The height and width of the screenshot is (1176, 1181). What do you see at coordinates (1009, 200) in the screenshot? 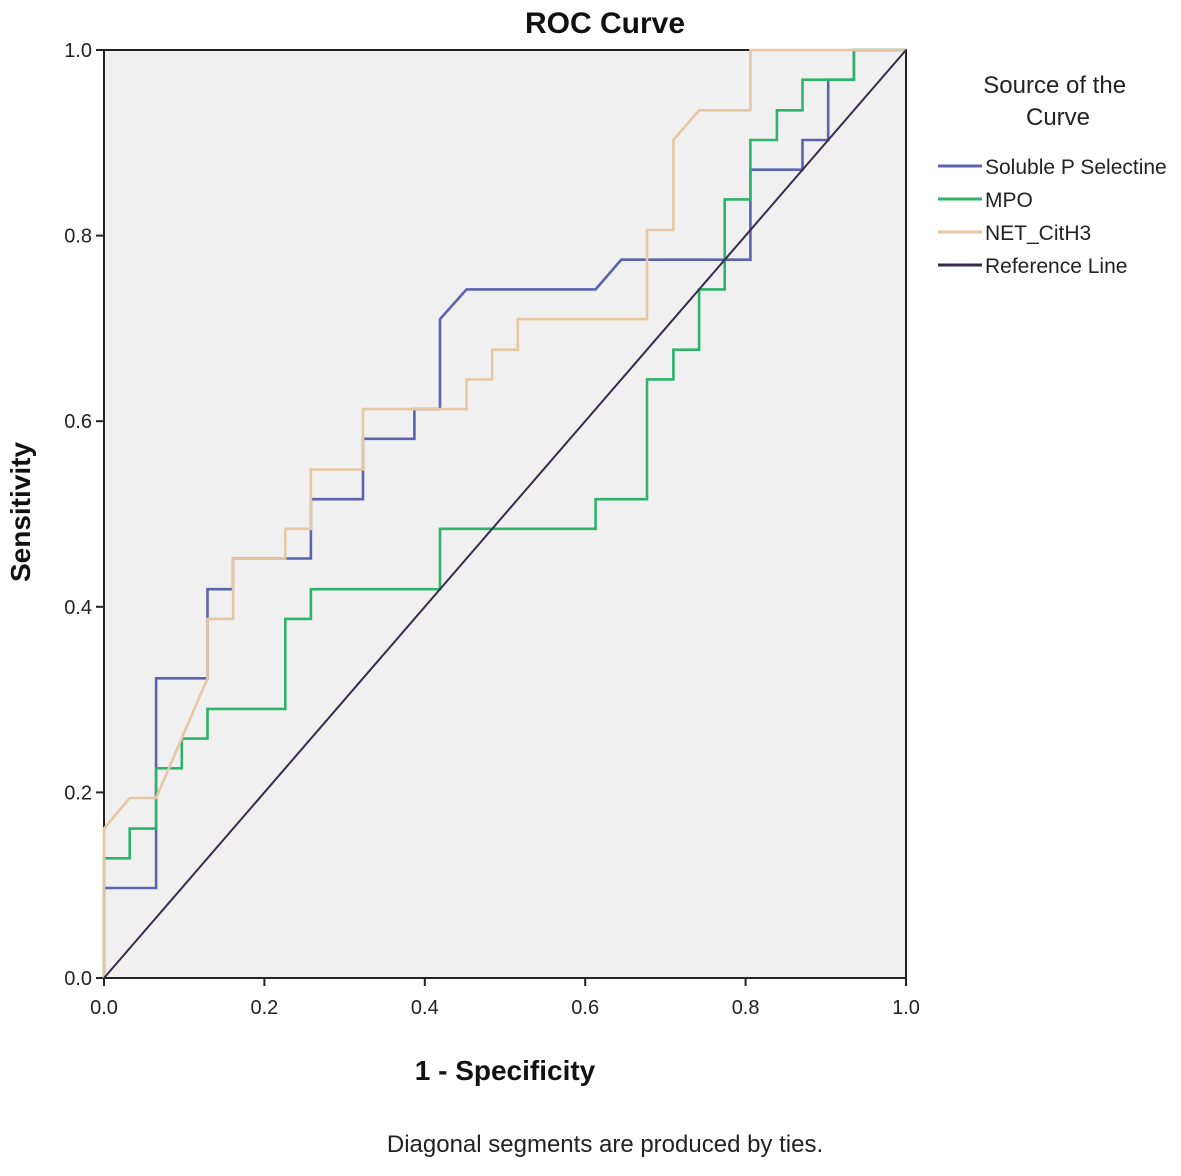
I see `legend-label-mpo: MPO` at bounding box center [1009, 200].